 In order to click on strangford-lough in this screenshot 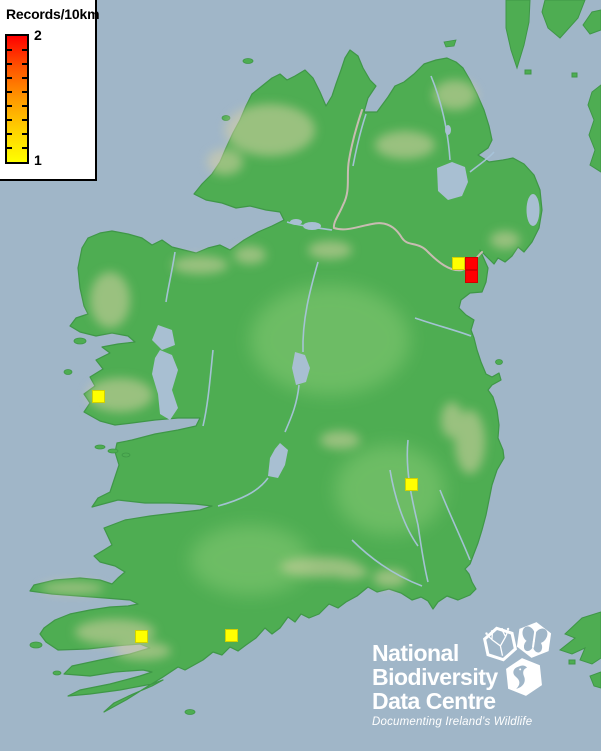, I will do `click(533, 210)`.